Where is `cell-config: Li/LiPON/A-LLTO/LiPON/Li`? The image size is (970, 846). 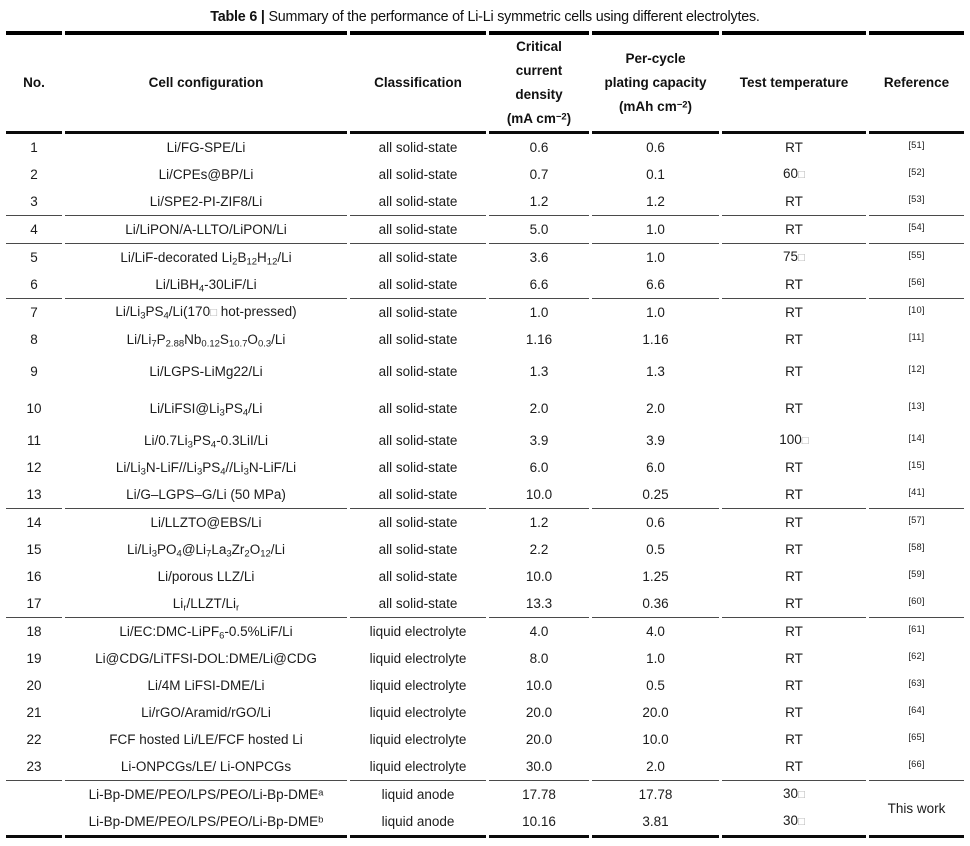
cell-config: Li/LiPON/A-LLTO/LiPON/Li is located at coordinates (206, 229).